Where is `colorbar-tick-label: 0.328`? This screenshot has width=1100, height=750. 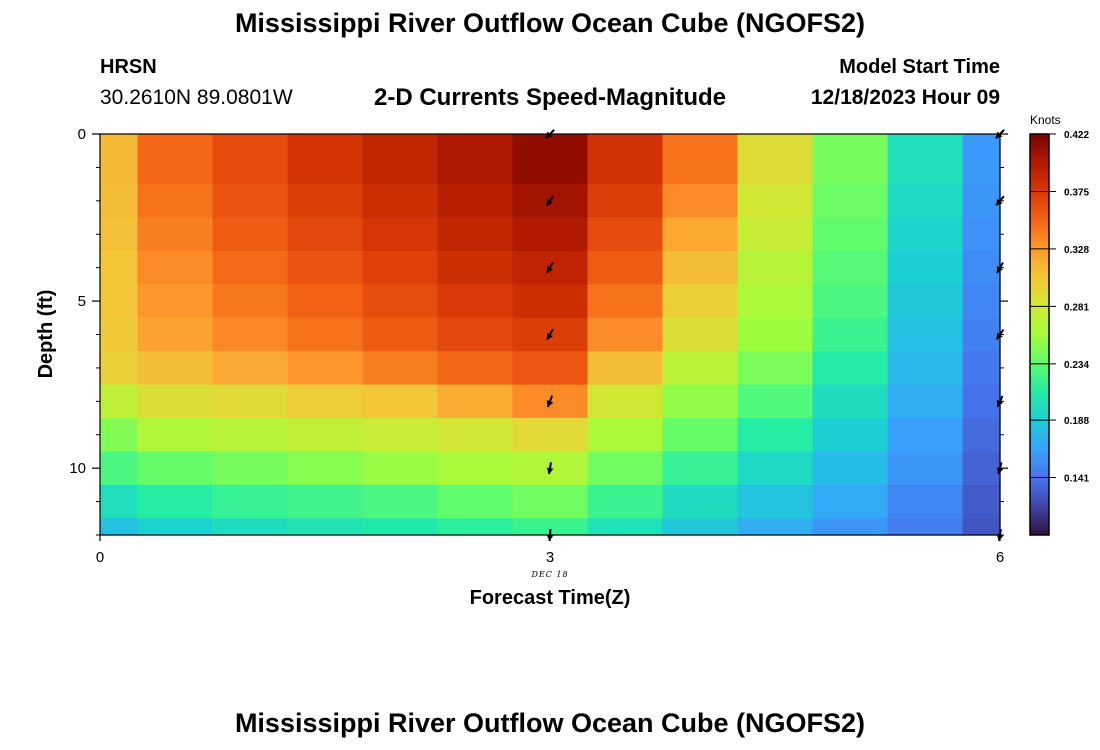
colorbar-tick-label: 0.328 is located at coordinates (1076, 250).